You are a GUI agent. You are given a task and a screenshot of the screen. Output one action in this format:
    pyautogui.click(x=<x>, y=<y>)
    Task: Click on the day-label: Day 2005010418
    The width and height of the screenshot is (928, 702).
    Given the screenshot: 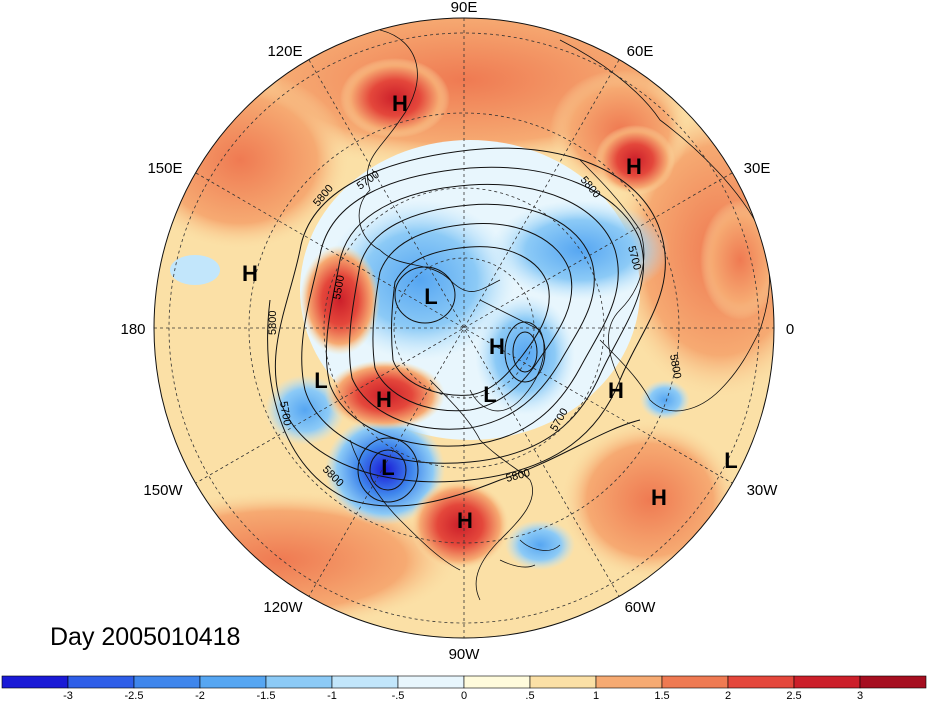 What is the action you would take?
    pyautogui.click(x=145, y=637)
    